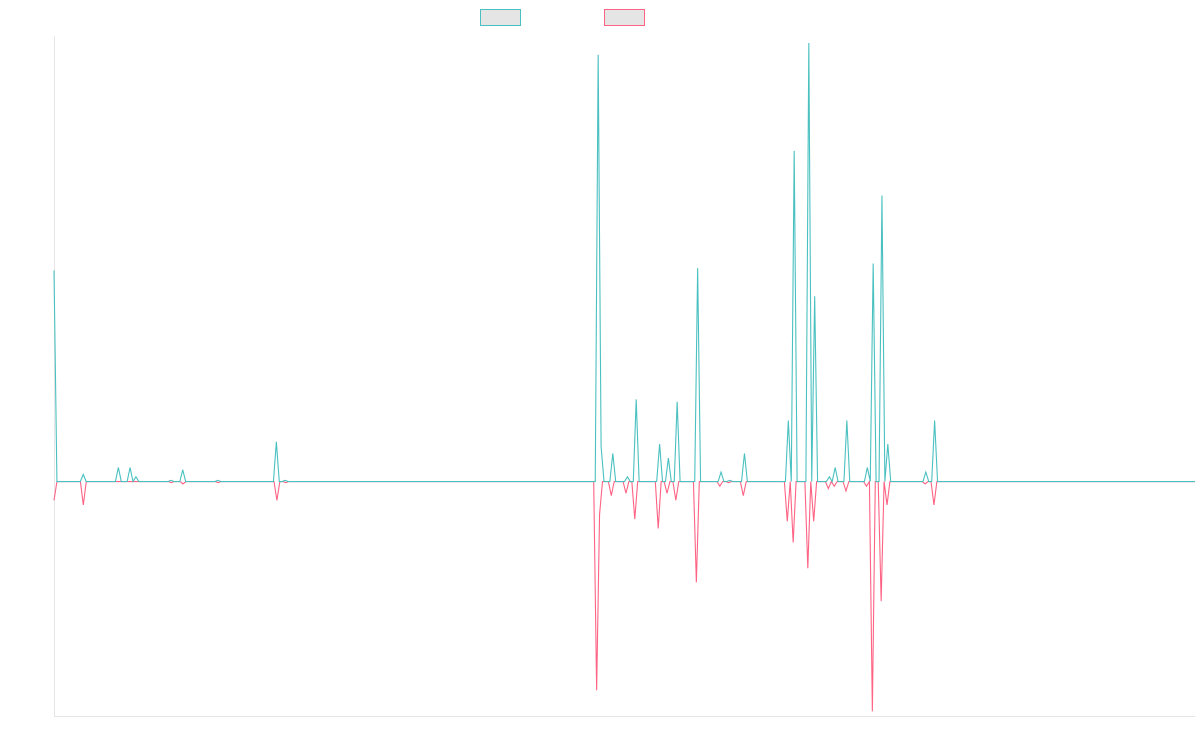 The height and width of the screenshot is (750, 1200). Describe the element at coordinates (562, 17) in the screenshot. I see `legend` at that location.